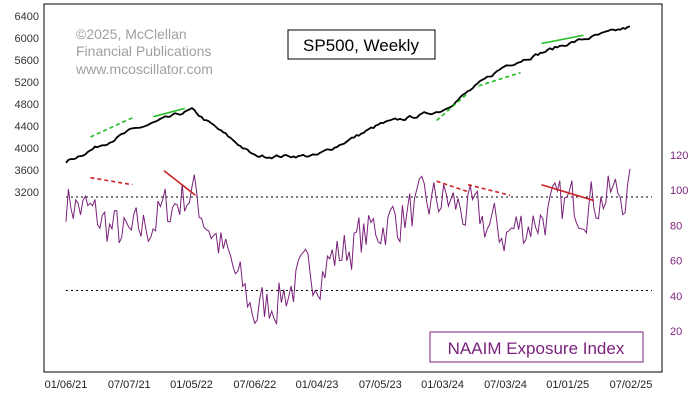 This screenshot has width=697, height=406. What do you see at coordinates (676, 297) in the screenshot?
I see `right-tick-label: 40` at bounding box center [676, 297].